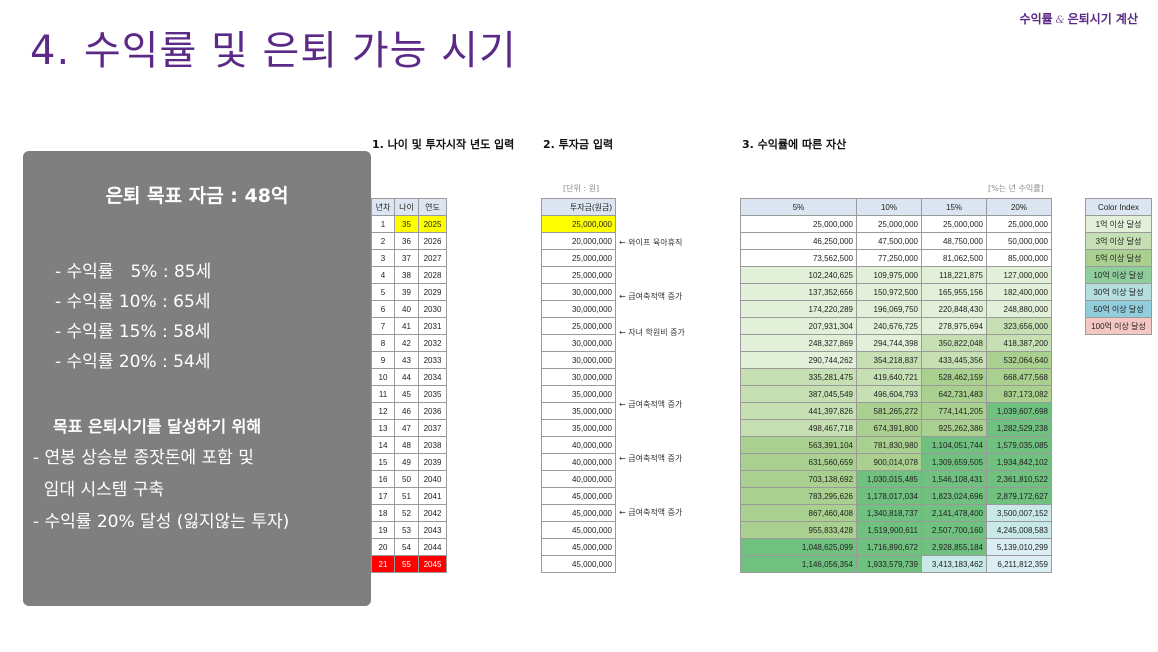 Image resolution: width=1158 pixels, height=652 pixels. Describe the element at coordinates (157, 426) in the screenshot. I see `strategy-title: 목표 은퇴시기를 달성하기 위해` at that location.